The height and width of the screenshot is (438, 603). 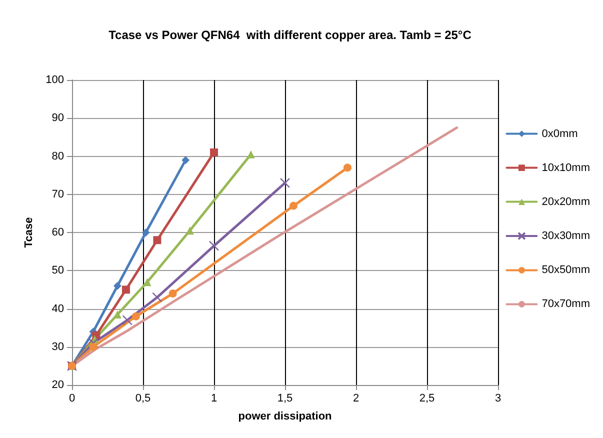 I want to click on y-tick-label: 80, so click(x=58, y=156).